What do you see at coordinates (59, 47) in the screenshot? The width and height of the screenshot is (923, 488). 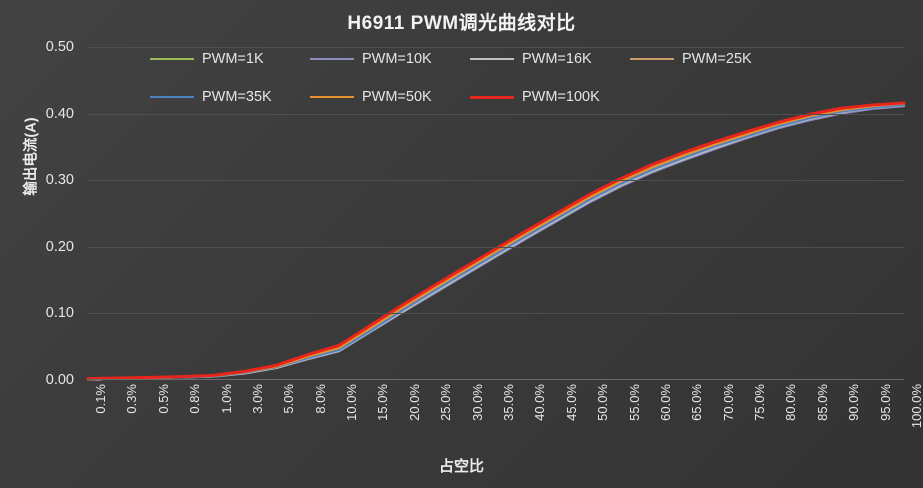 I see `y-tick-label: 0.50` at bounding box center [59, 47].